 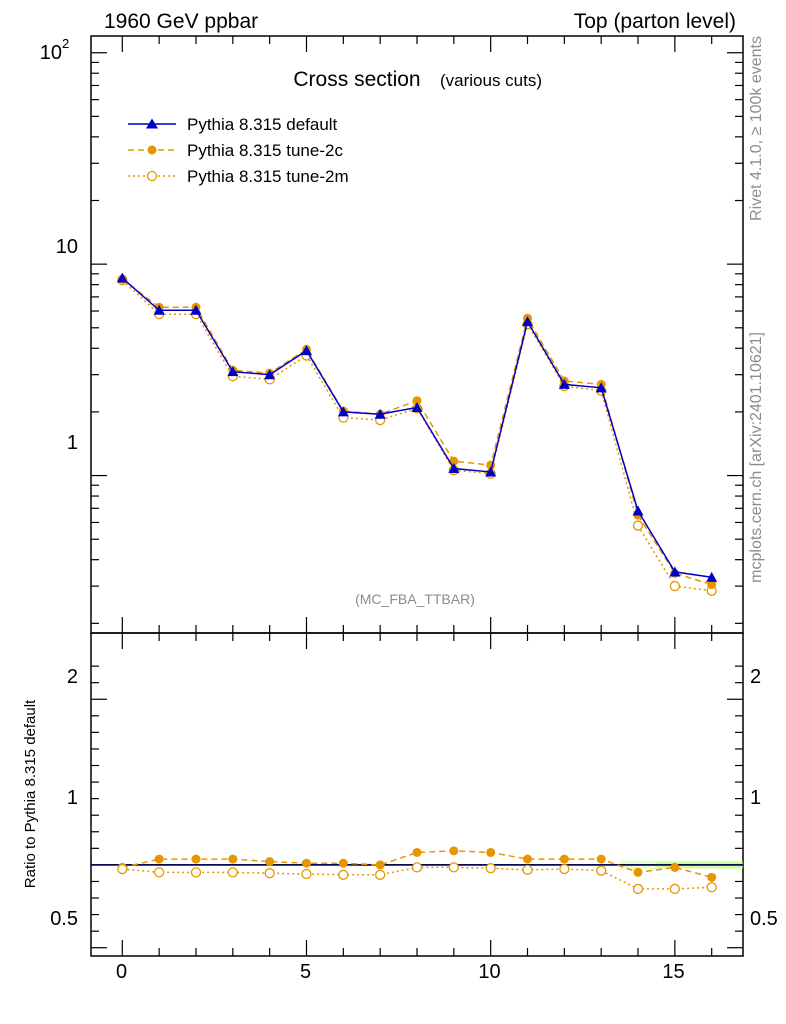 I want to click on ratio-y-axis-label: Ratio to Pythia 8.315 default, so click(x=30, y=793).